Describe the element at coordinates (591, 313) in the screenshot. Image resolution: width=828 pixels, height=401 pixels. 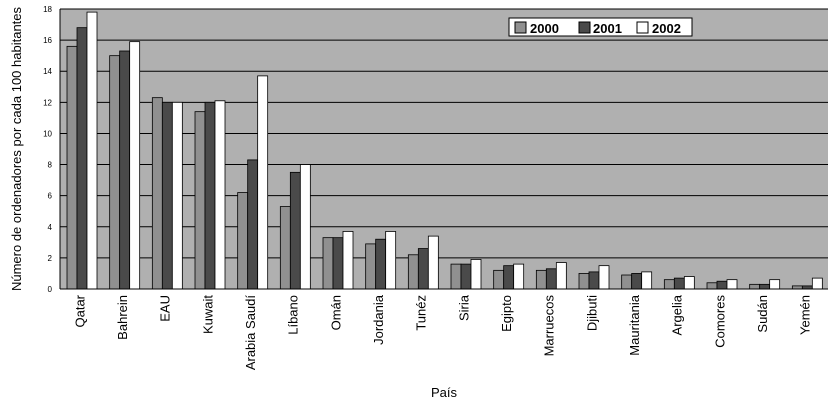
I see `x-tick-label: Djibuti` at that location.